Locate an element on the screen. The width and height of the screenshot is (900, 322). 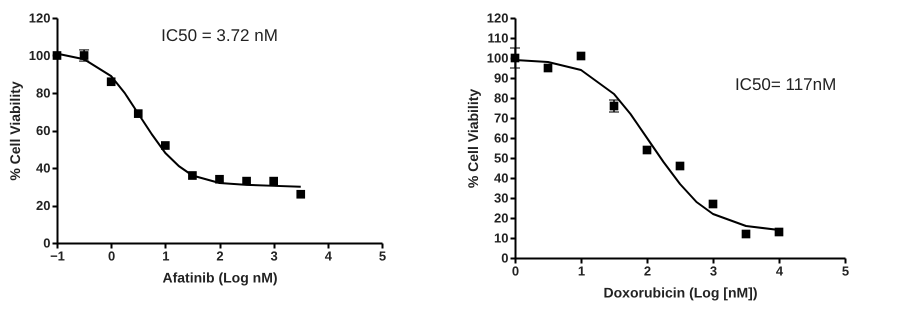
x-tick-label: −1 is located at coordinates (57, 256).